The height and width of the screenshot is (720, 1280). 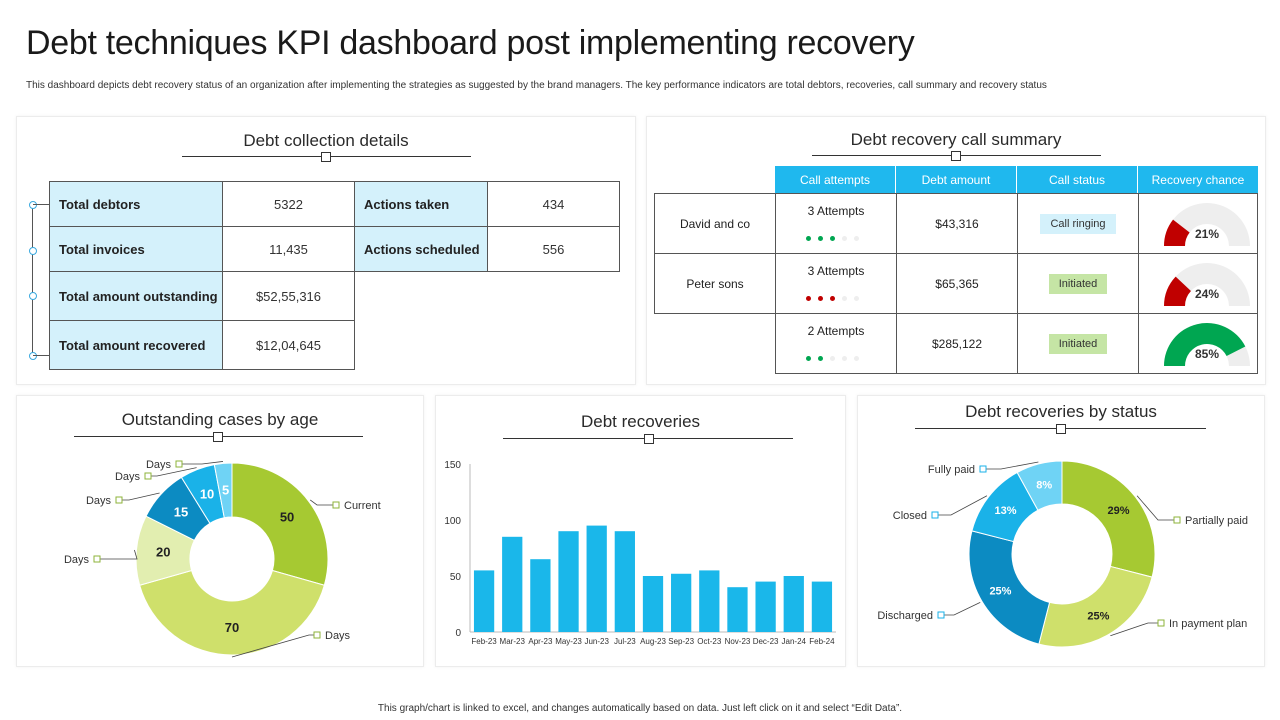 What do you see at coordinates (1078, 223) in the screenshot?
I see `call-status-badge: Call ringing` at bounding box center [1078, 223].